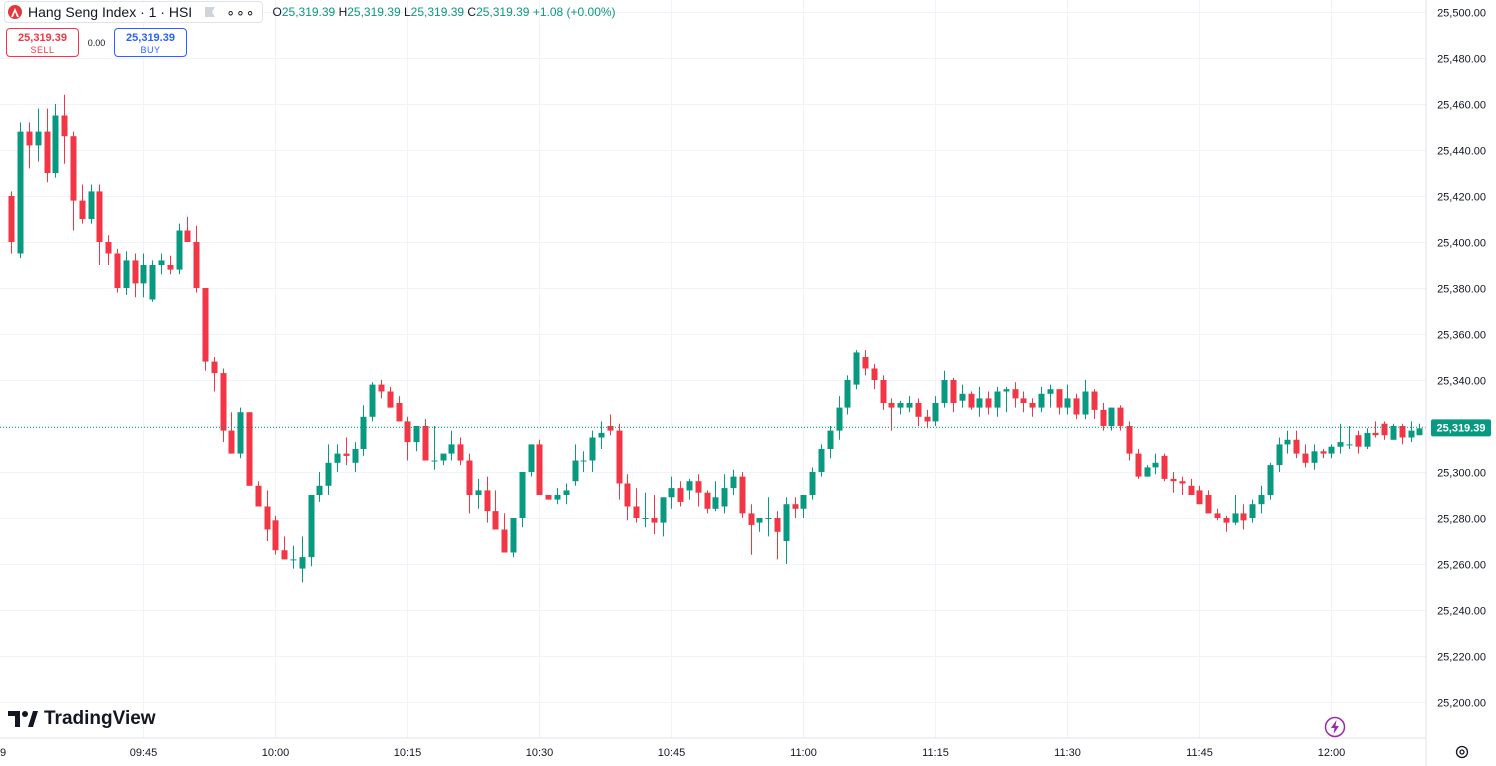 The height and width of the screenshot is (766, 1496). What do you see at coordinates (276, 753) in the screenshot?
I see `x-tick-label: 10:00` at bounding box center [276, 753].